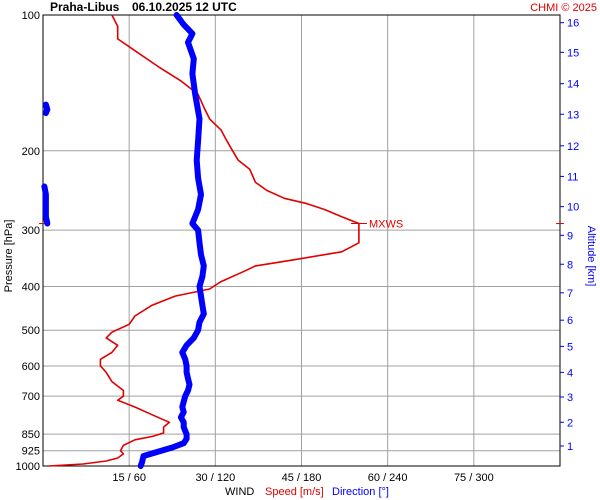 The height and width of the screenshot is (500, 600). Describe the element at coordinates (302, 478) in the screenshot. I see `wind-tick-label-45: 45 / 180` at that location.